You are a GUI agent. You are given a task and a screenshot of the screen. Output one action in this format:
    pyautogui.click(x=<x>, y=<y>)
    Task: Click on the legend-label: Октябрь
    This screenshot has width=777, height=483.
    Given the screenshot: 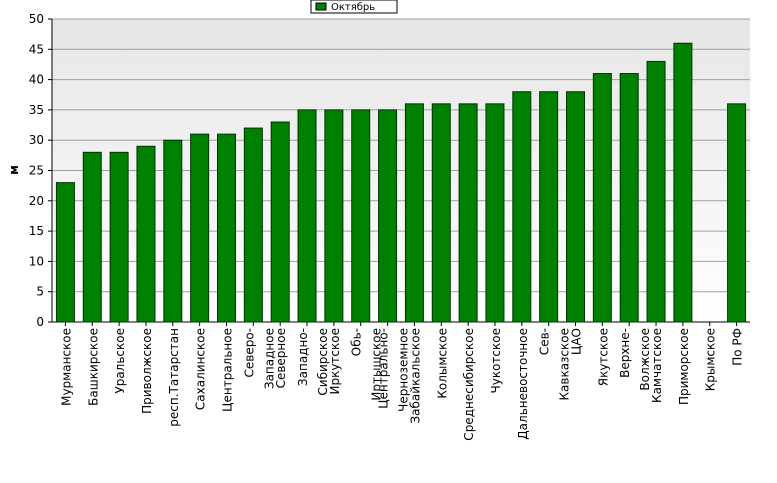 What is the action you would take?
    pyautogui.click(x=353, y=7)
    